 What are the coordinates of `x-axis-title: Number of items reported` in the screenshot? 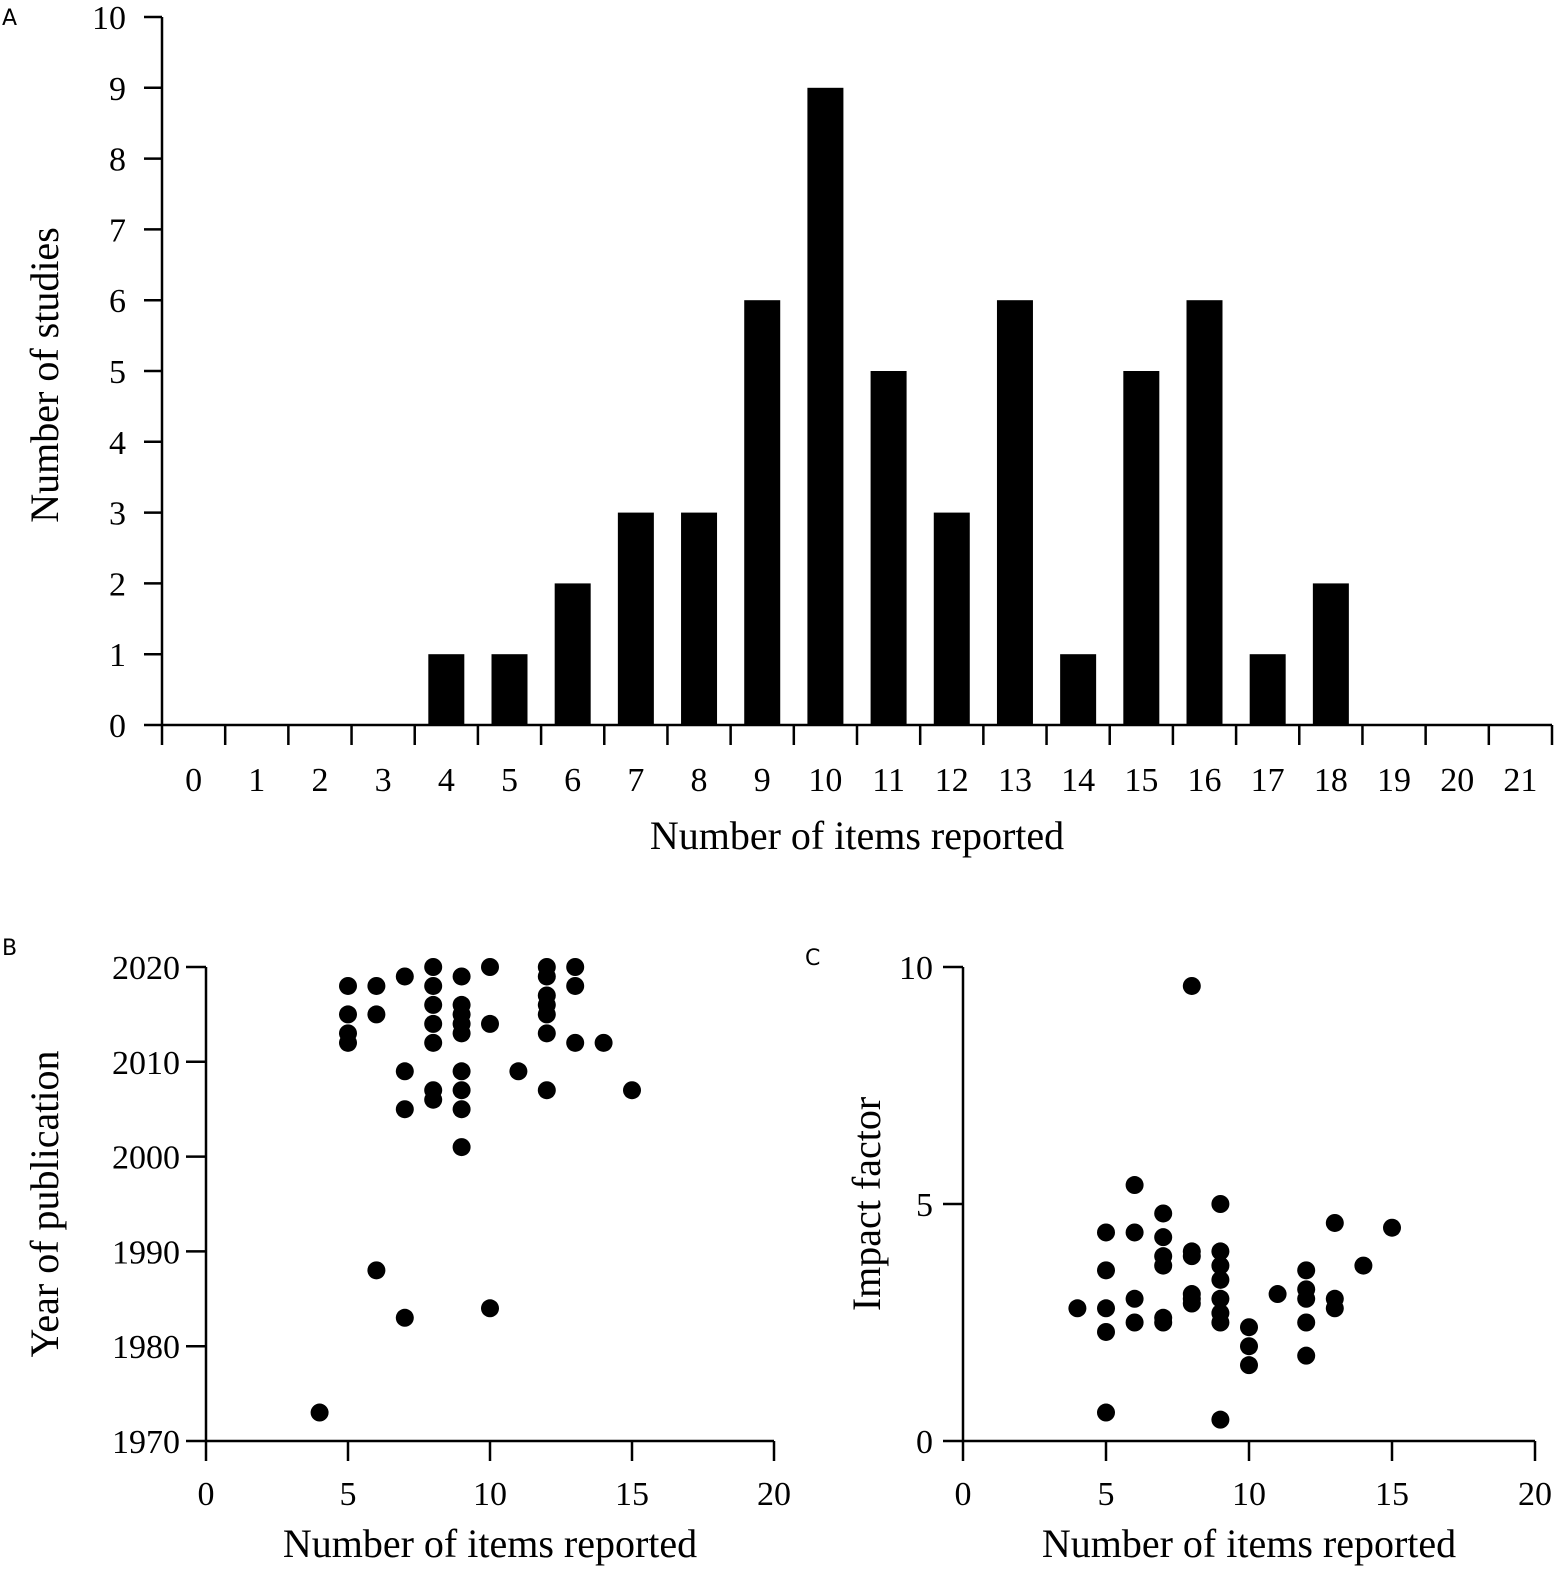 It's located at (1249, 1543).